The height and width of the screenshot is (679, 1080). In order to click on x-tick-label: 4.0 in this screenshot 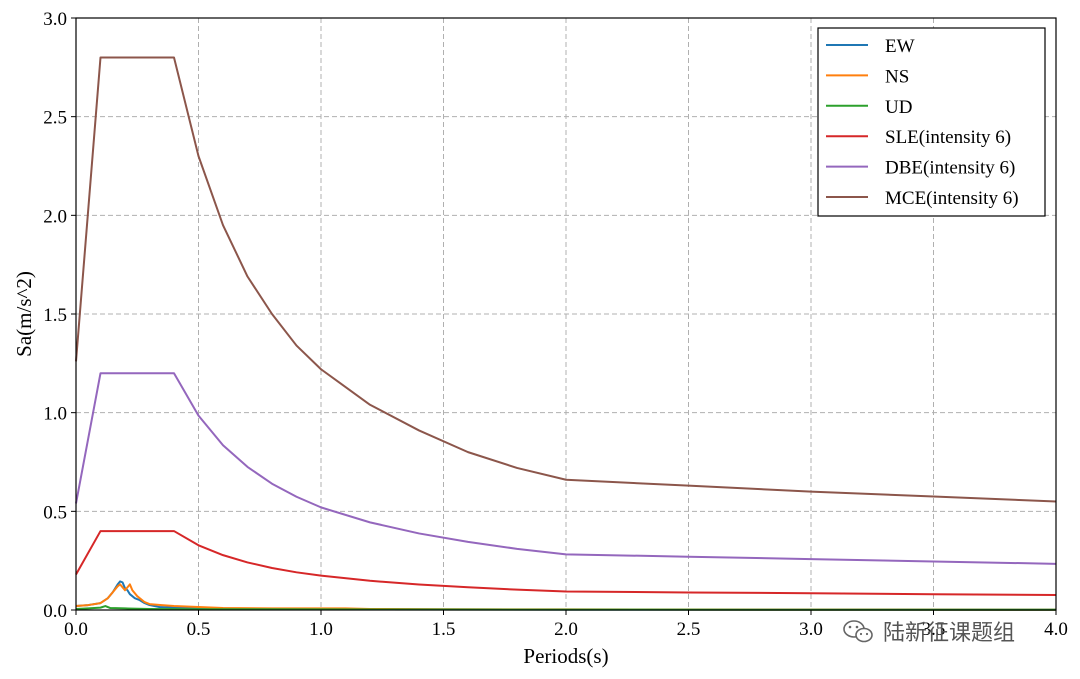, I will do `click(1056, 629)`.